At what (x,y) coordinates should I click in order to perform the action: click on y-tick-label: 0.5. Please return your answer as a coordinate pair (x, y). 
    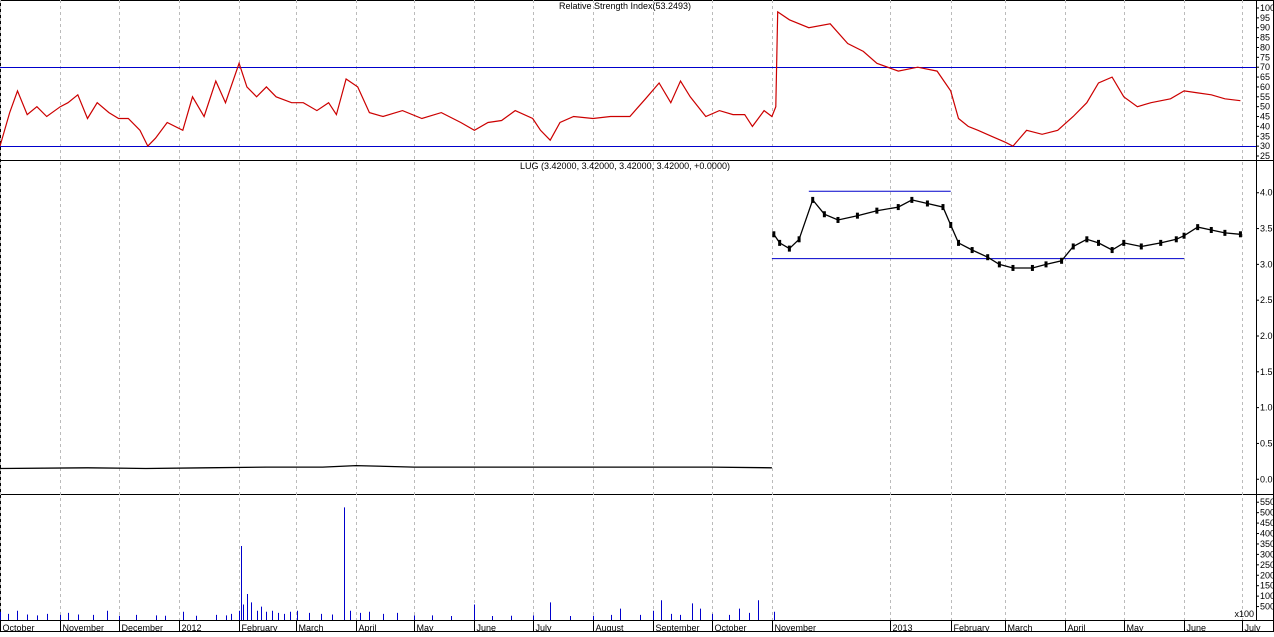
    Looking at the image, I should click on (1266, 443).